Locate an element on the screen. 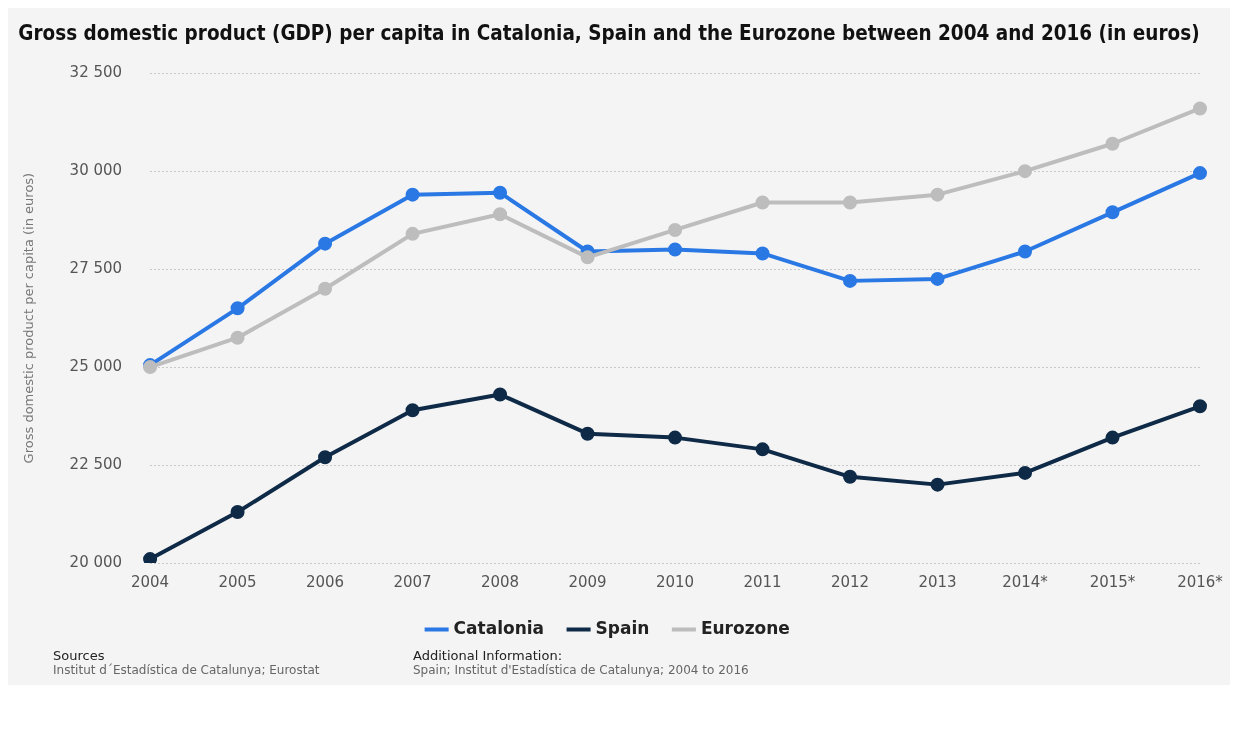 This screenshot has width=1238, height=736. x-tick-label: 2015* is located at coordinates (1112, 581).